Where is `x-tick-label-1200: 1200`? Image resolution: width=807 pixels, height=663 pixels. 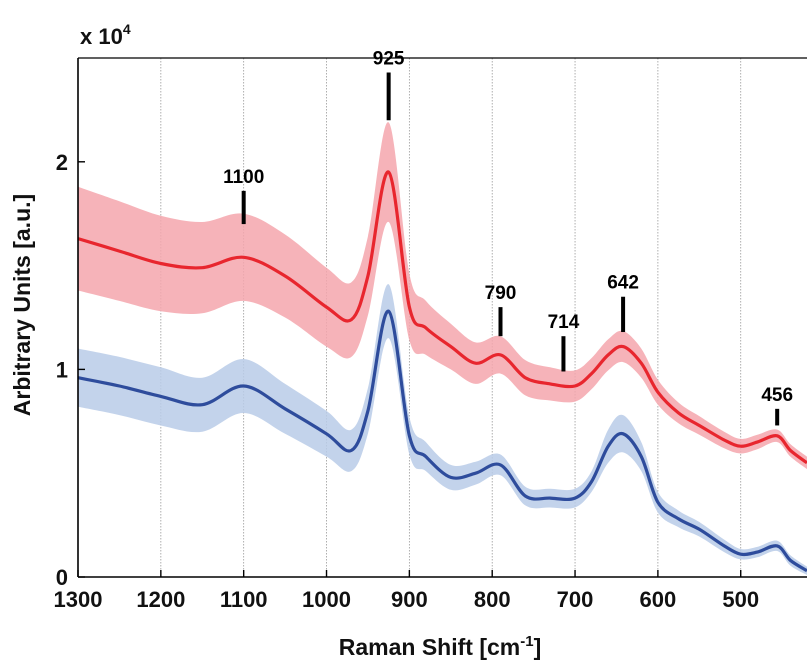
x-tick-label-1200: 1200 is located at coordinates (160, 599).